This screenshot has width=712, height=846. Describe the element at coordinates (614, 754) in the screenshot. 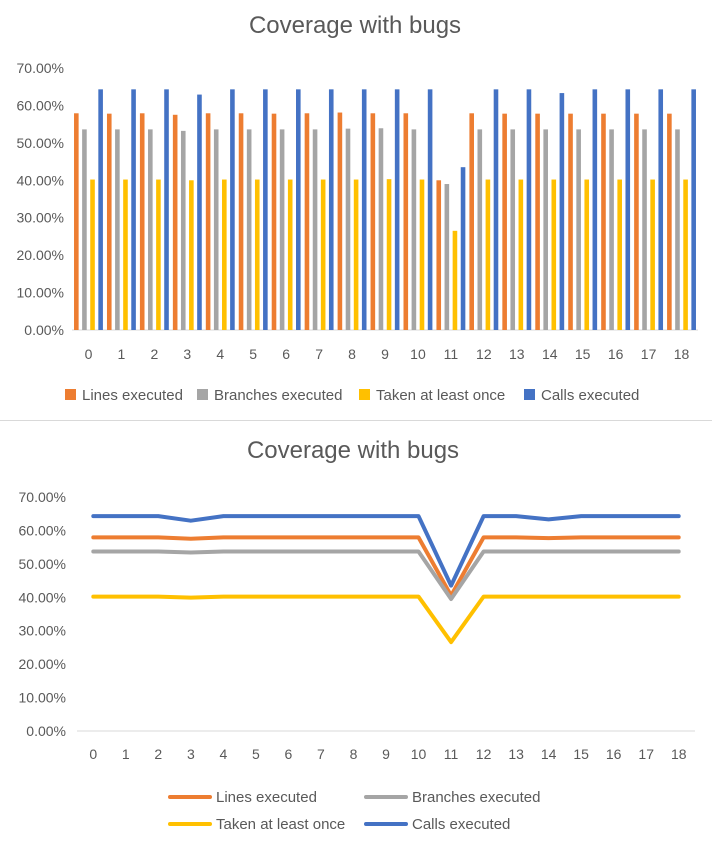

I see `x-tick-label: 16` at that location.